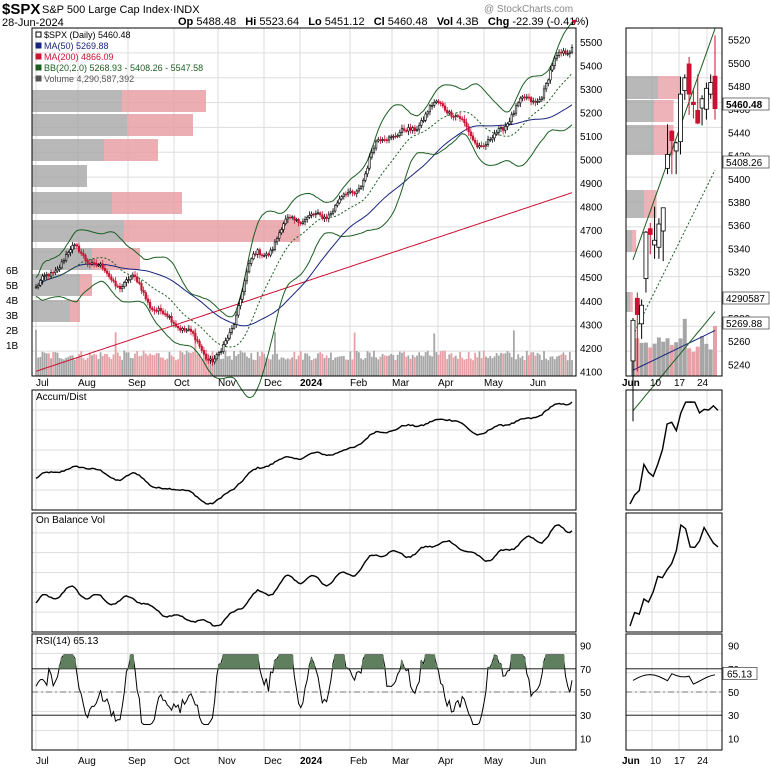 This screenshot has height=770, width=770. What do you see at coordinates (656, 383) in the screenshot?
I see `zoom-x-label: 10` at bounding box center [656, 383].